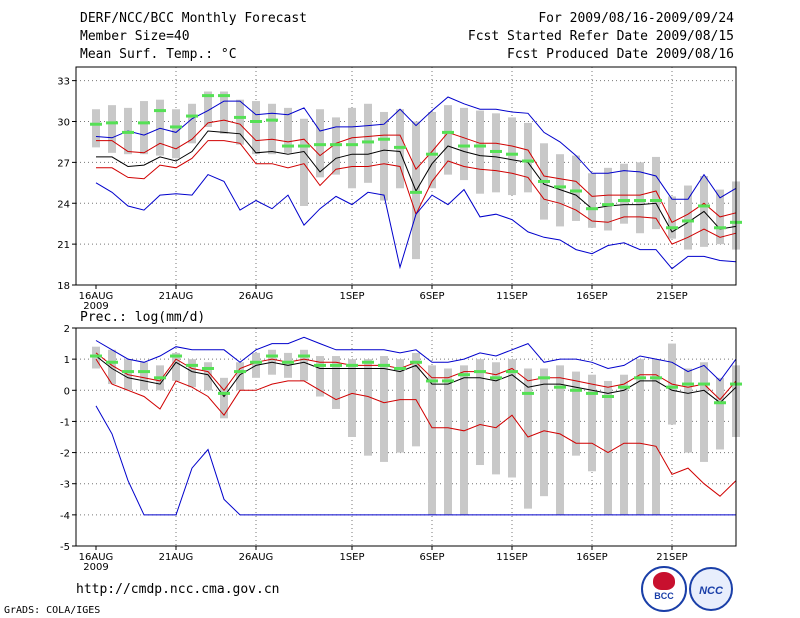 Image resolution: width=800 pixels, height=618 pixels. What do you see at coordinates (620, 54) in the screenshot?
I see `forecast-produced-date: Fcst Produced Date 2009/08/16` at bounding box center [620, 54].